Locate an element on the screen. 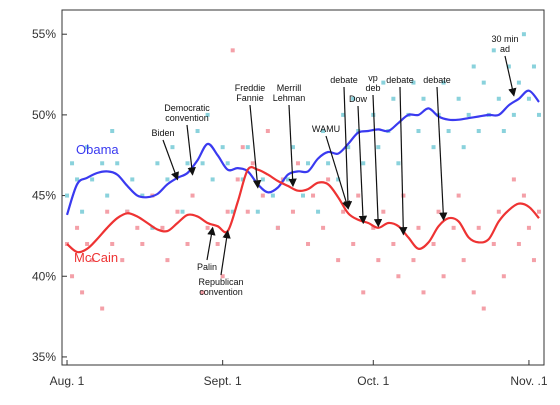 The height and width of the screenshot is (405, 560). annotation-label: Merrill Lehman is located at coordinates (289, 93).